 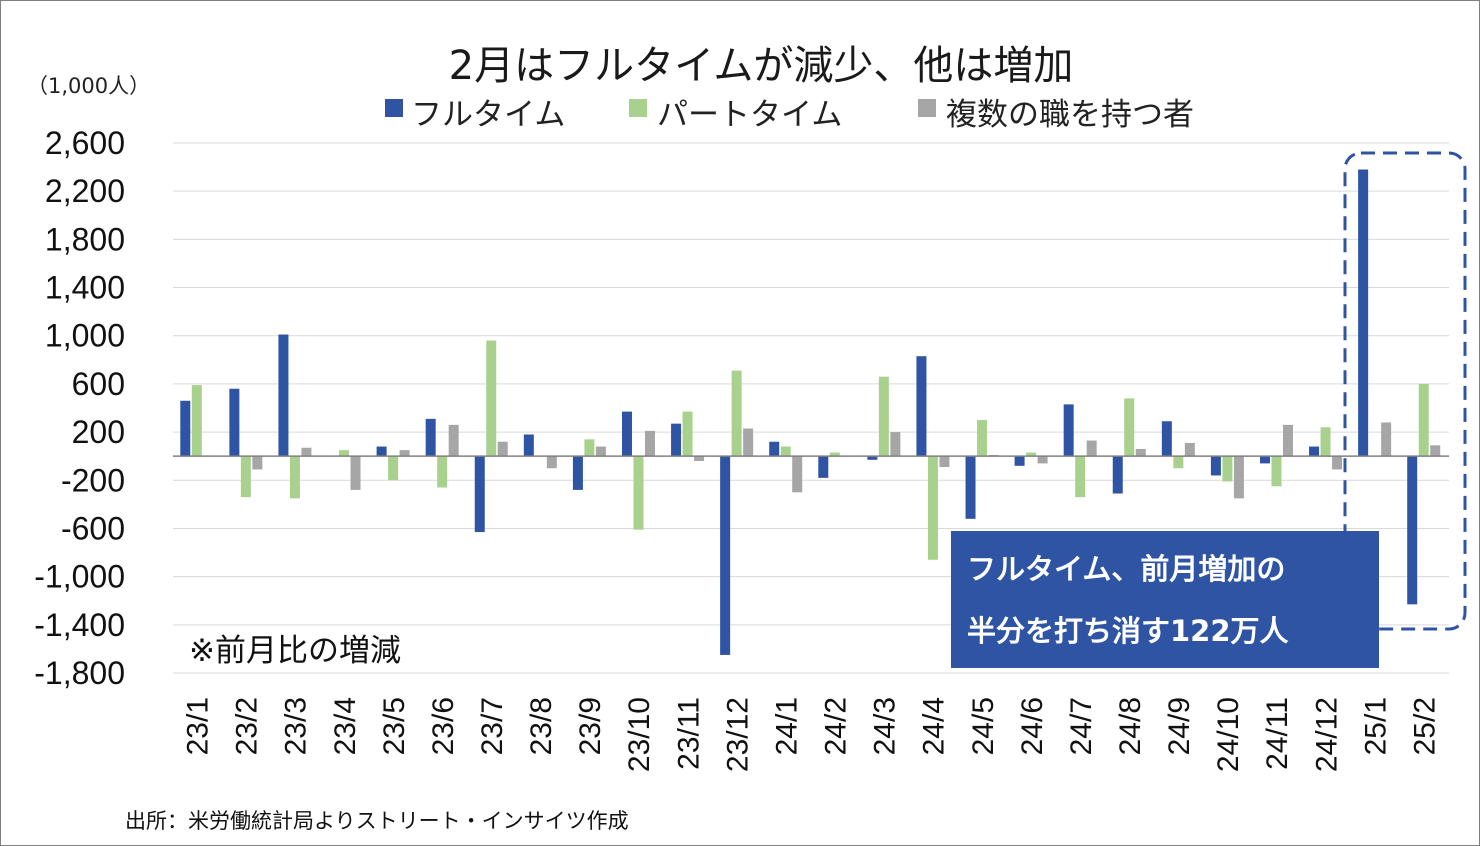 I want to click on legend-swatch-full-time, so click(x=394, y=108).